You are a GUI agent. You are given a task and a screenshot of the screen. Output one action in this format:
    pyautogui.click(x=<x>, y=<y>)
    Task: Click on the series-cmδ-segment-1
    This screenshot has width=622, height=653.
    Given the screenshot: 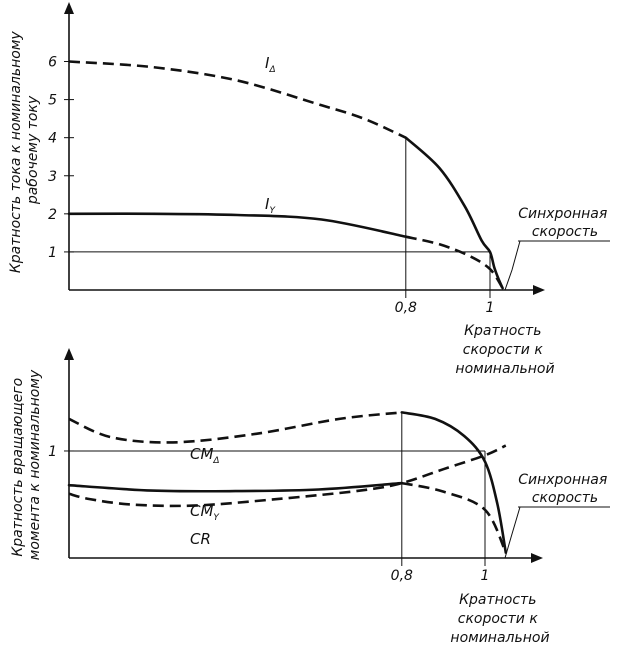 What is the action you would take?
    pyautogui.click(x=454, y=482)
    